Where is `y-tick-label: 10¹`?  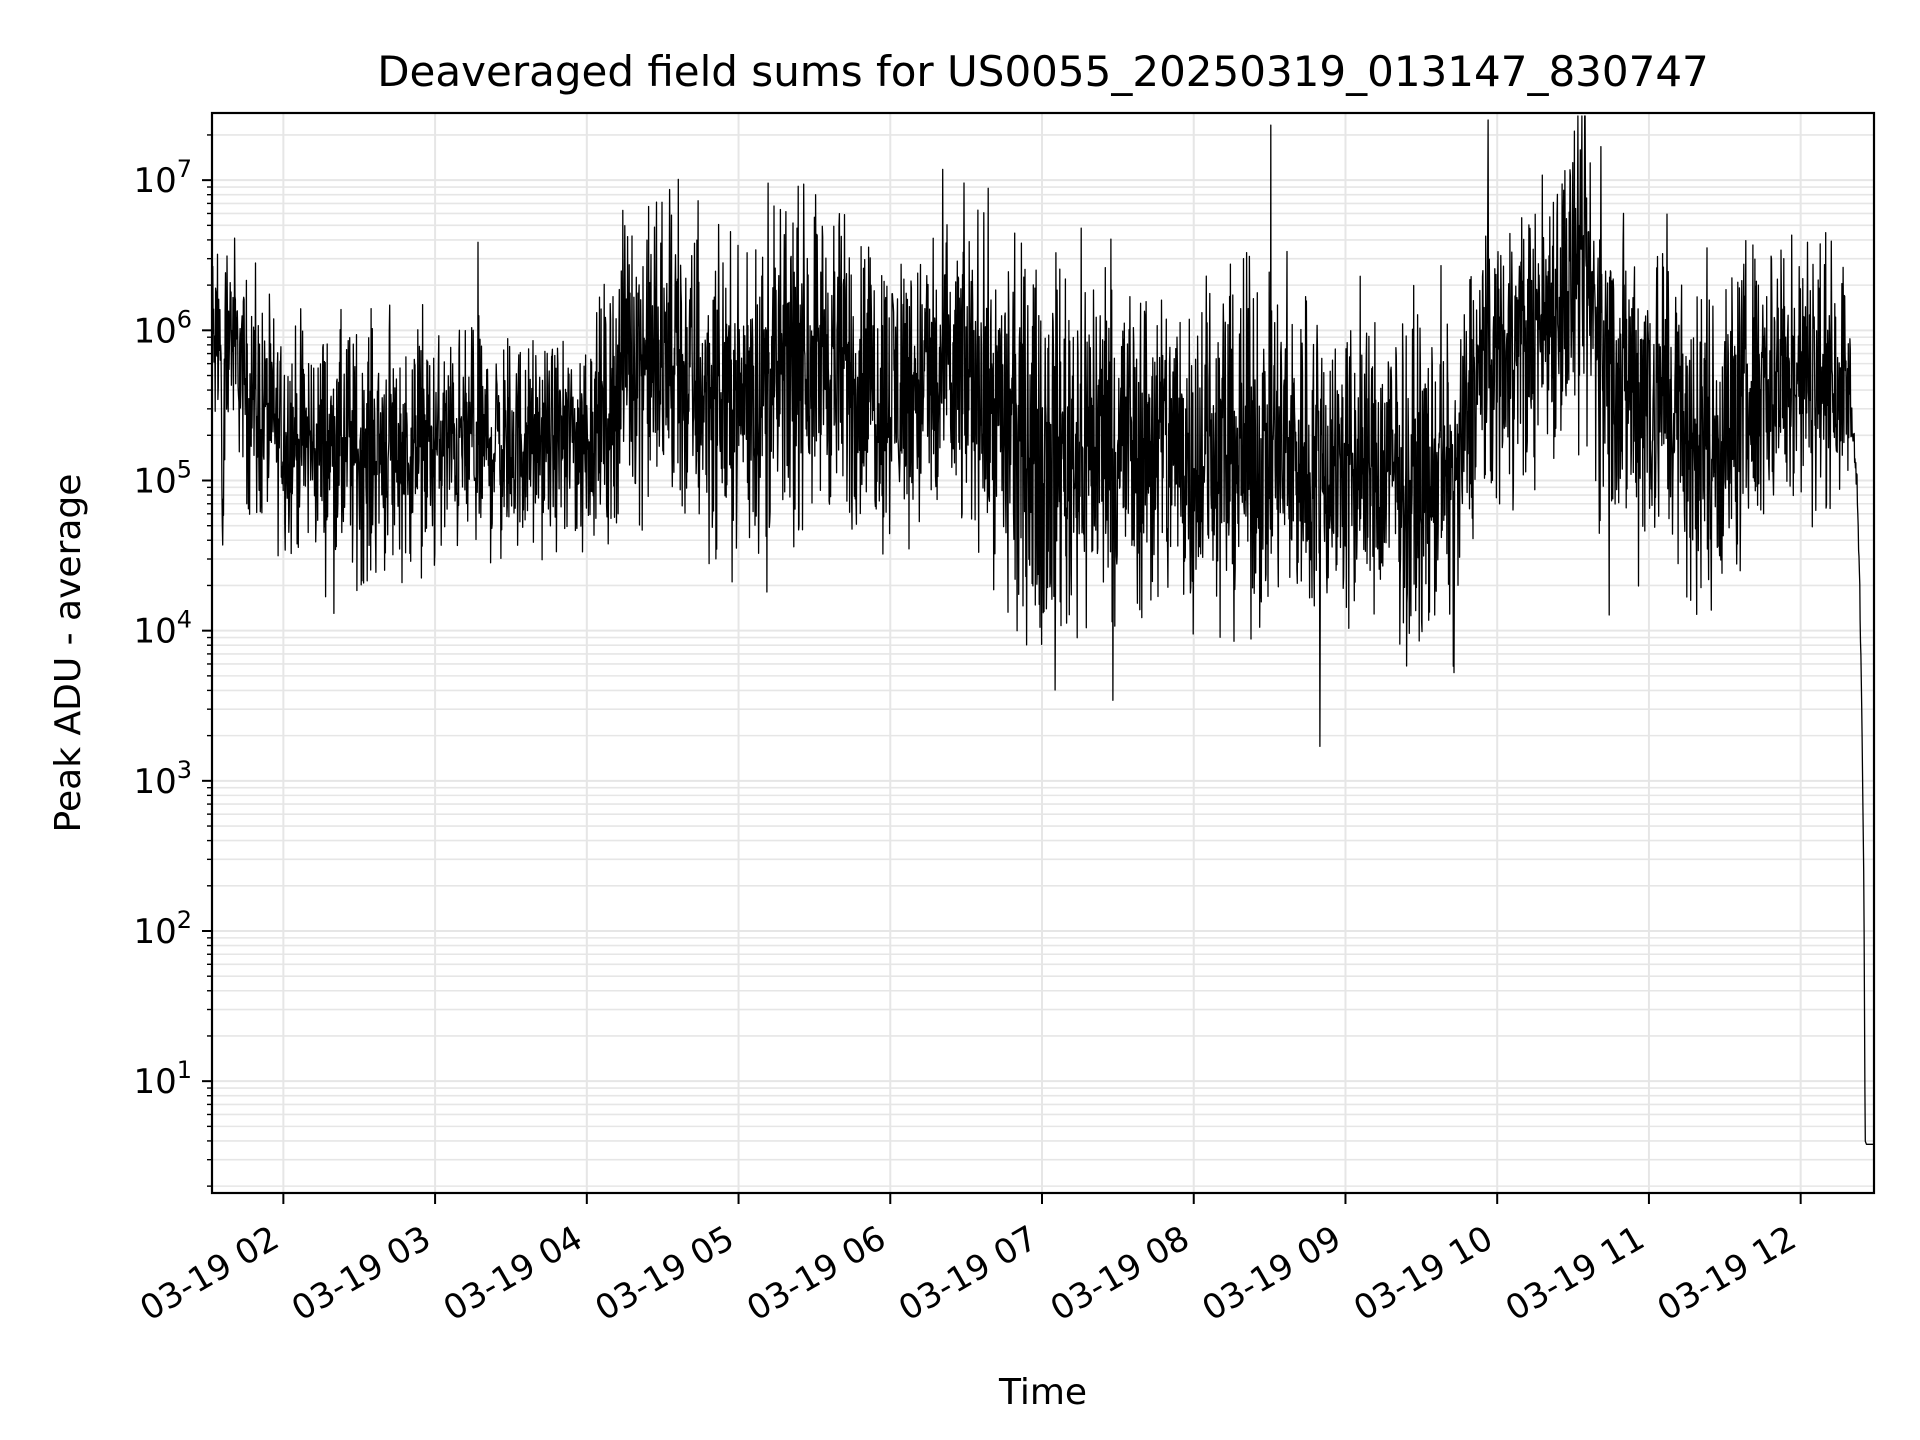 y-tick-label: 10¹ is located at coordinates (162, 1079).